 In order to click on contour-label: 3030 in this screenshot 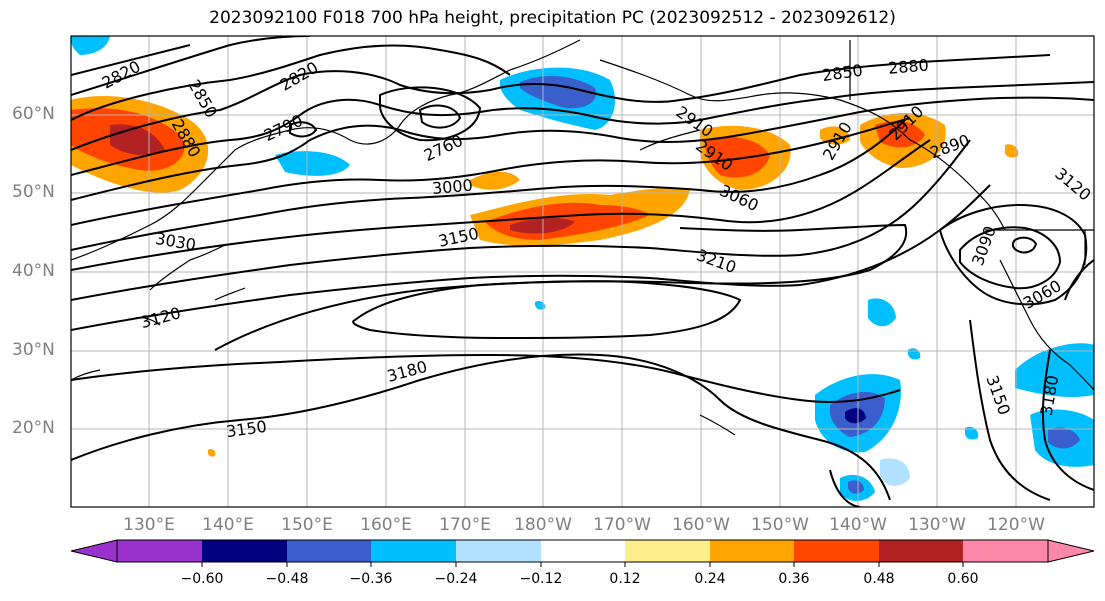, I will do `click(175, 242)`.